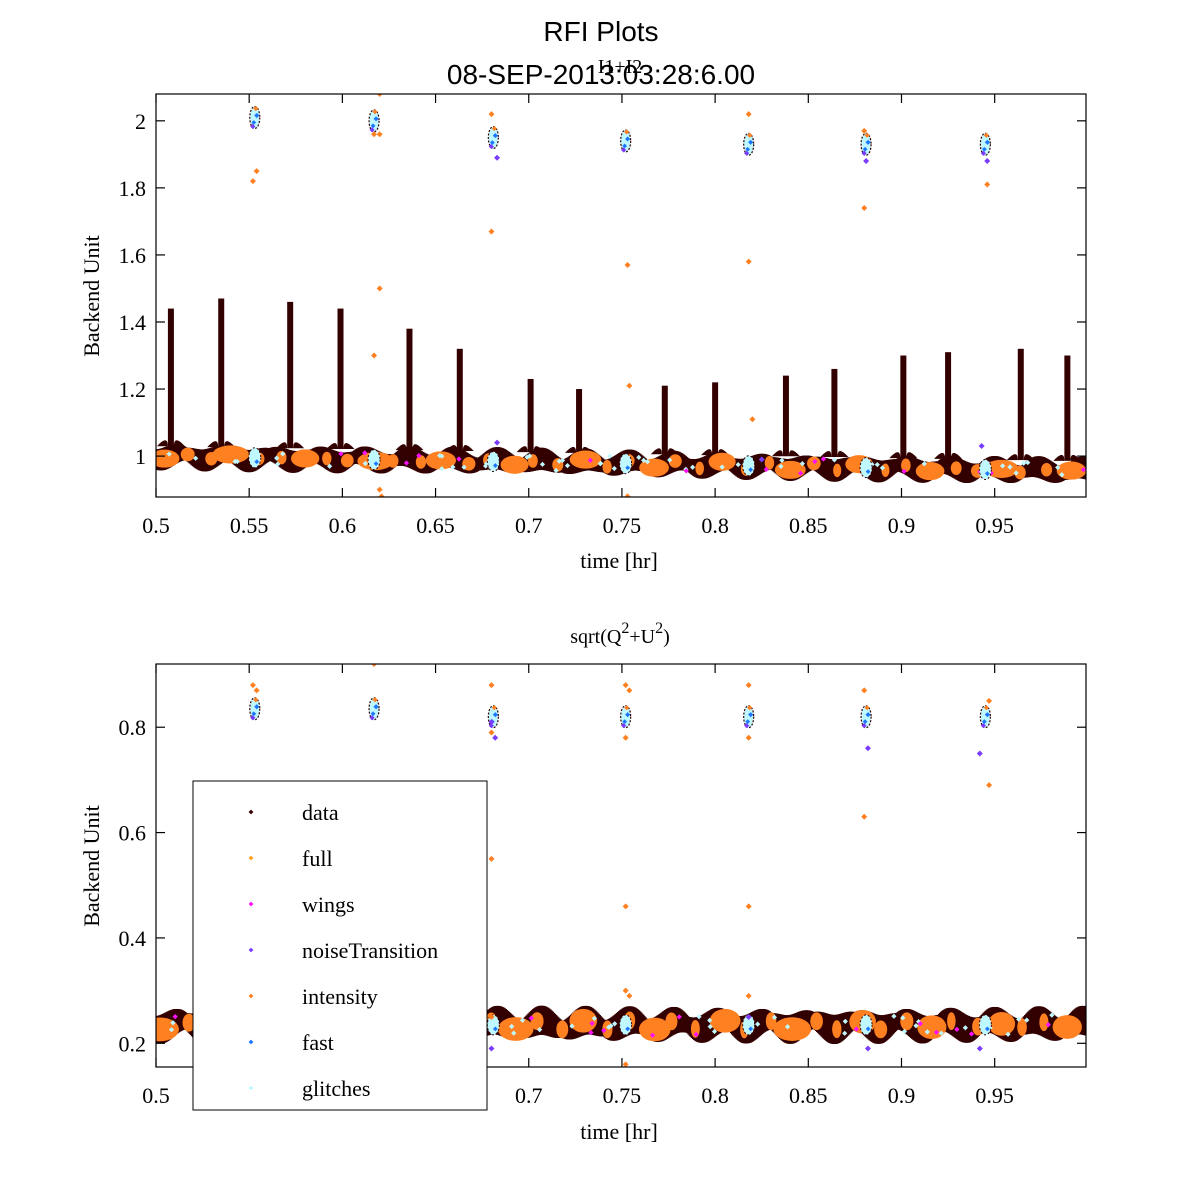 Image resolution: width=1200 pixels, height=1200 pixels. Describe the element at coordinates (328, 904) in the screenshot. I see `legend-label: wings` at that location.